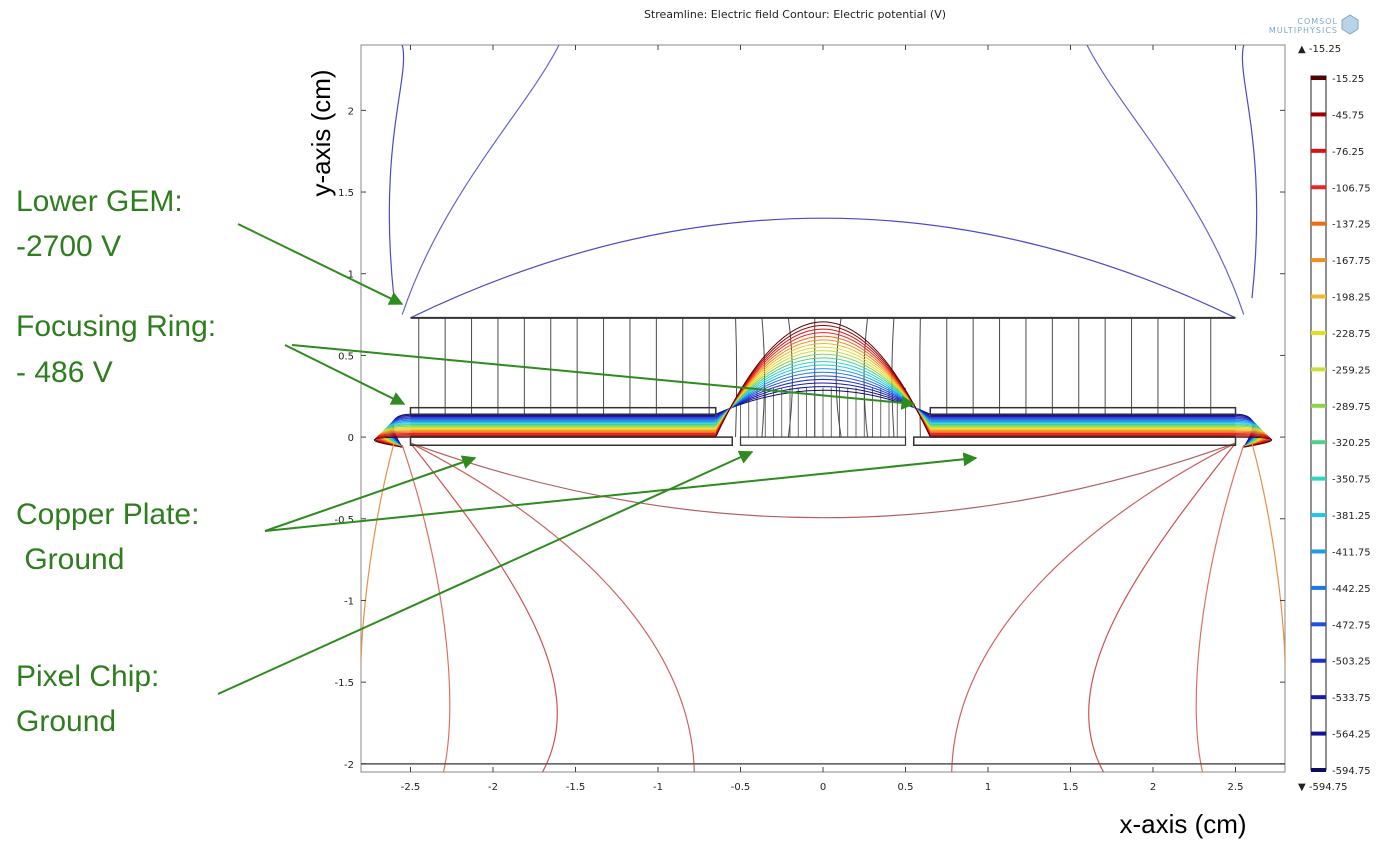  I want to click on focusing-ring-left, so click(563, 410).